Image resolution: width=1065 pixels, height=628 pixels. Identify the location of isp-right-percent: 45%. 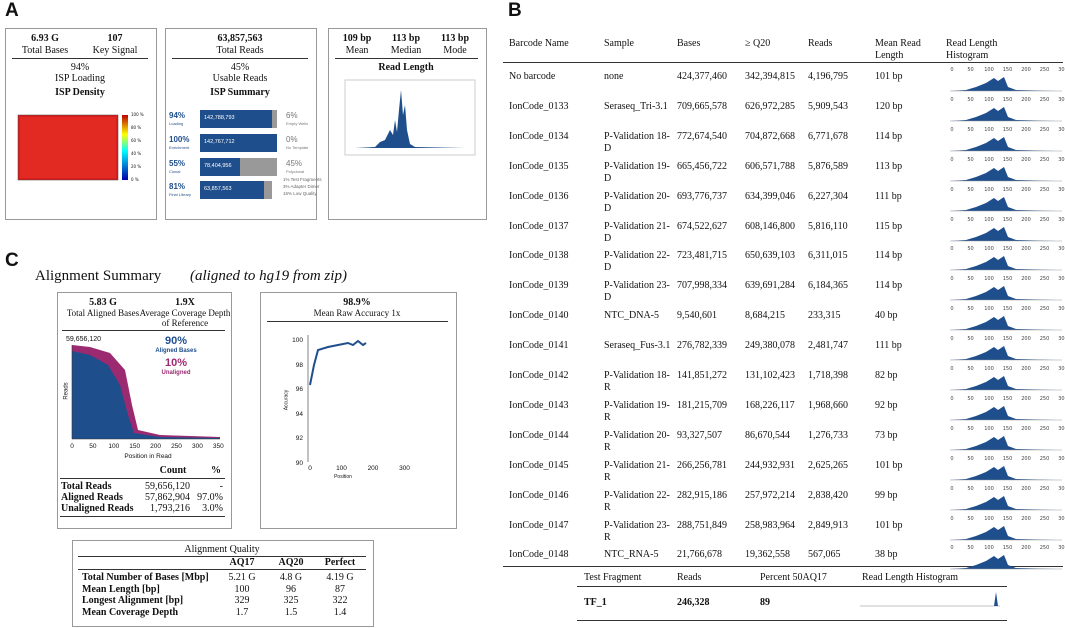
(294, 163).